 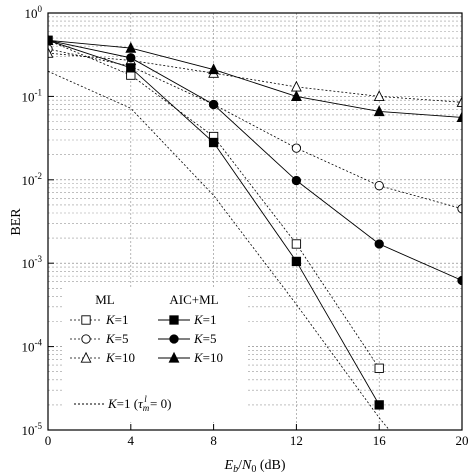 What do you see at coordinates (48, 440) in the screenshot?
I see `x-tick-label: 0` at bounding box center [48, 440].